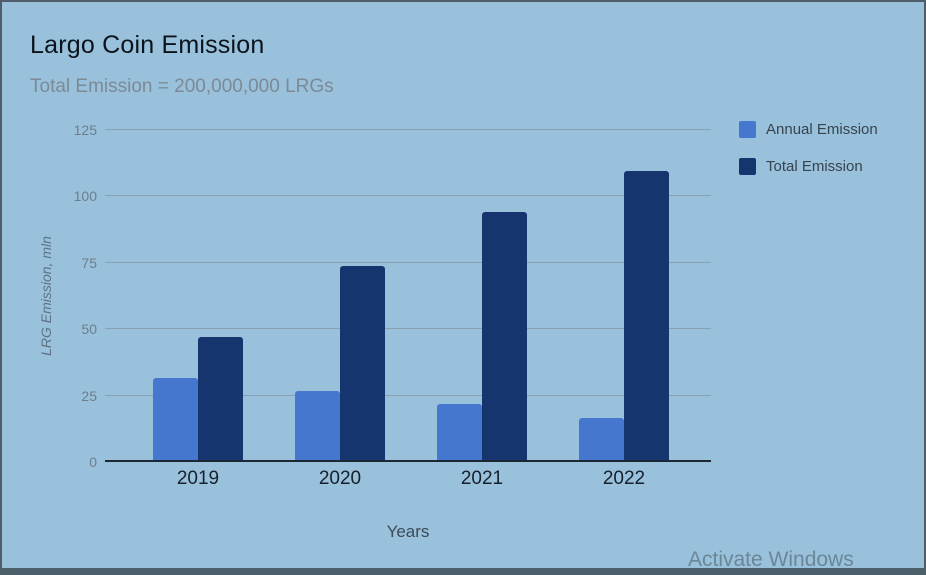  I want to click on y-tick-label-0: 0, so click(93, 462).